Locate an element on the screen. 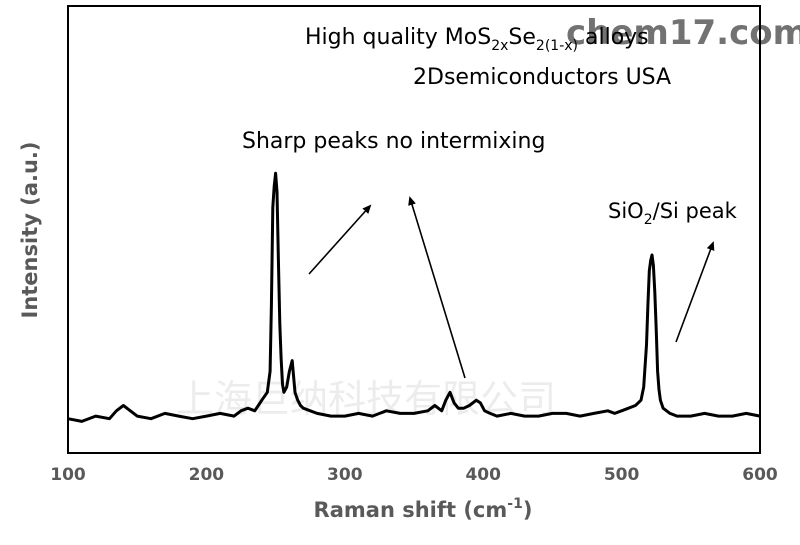 The width and height of the screenshot is (800, 545). x-axis-title: Raman shift (cm-1) is located at coordinates (423, 509).